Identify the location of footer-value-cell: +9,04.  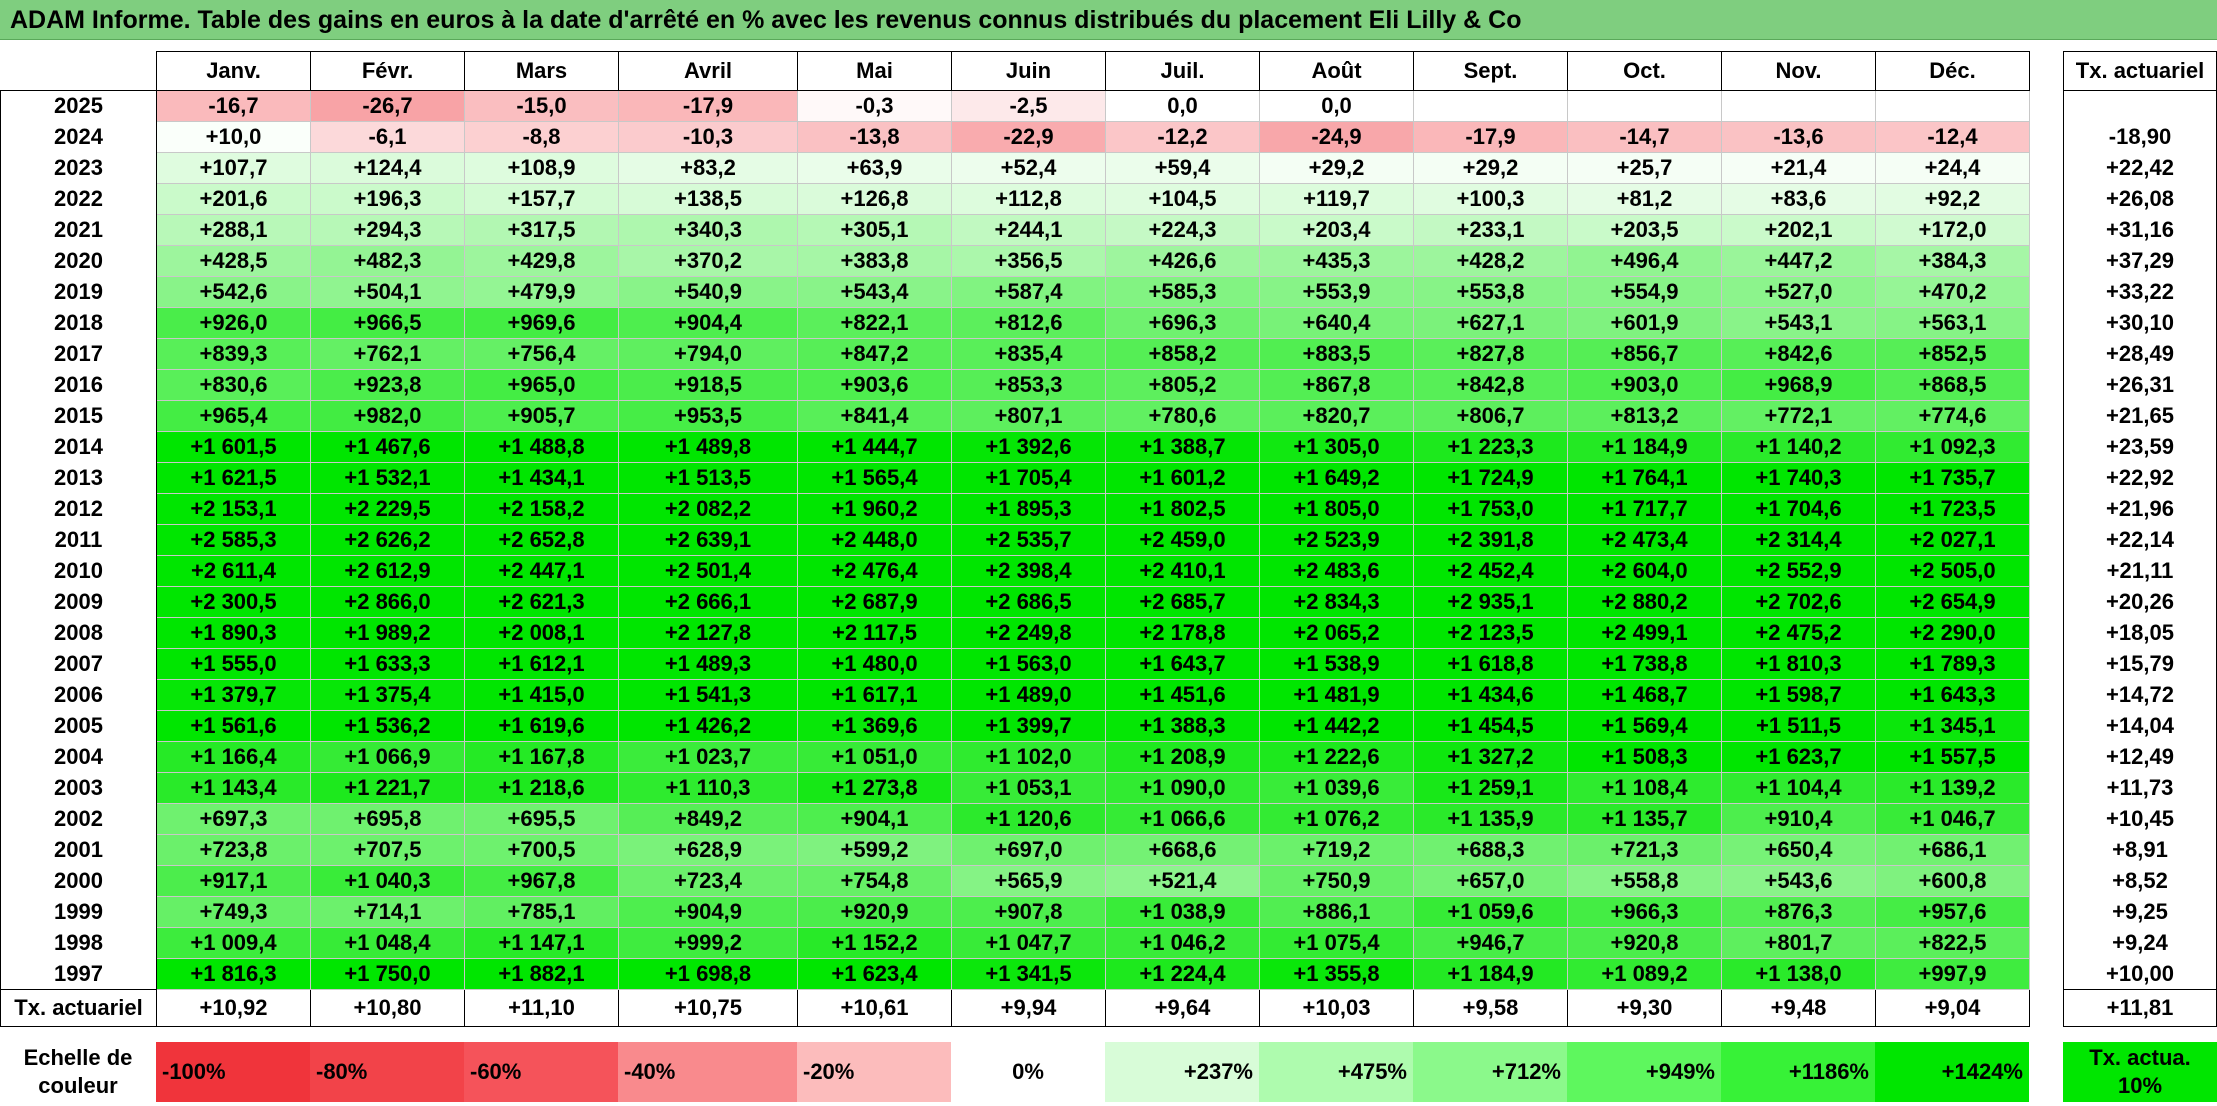
(1952, 1008).